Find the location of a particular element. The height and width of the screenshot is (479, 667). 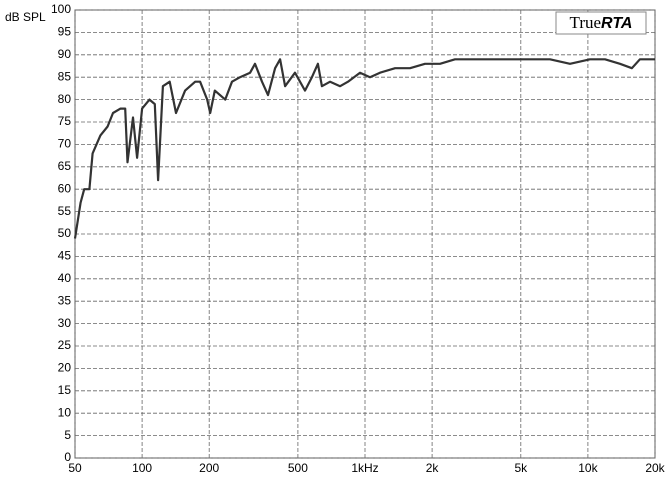

x-tick-label: 10k is located at coordinates (588, 468).